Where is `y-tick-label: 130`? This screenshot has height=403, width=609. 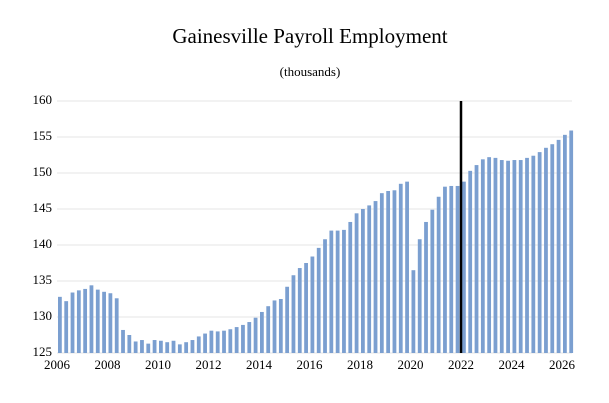
y-tick-label: 130 is located at coordinates (43, 315).